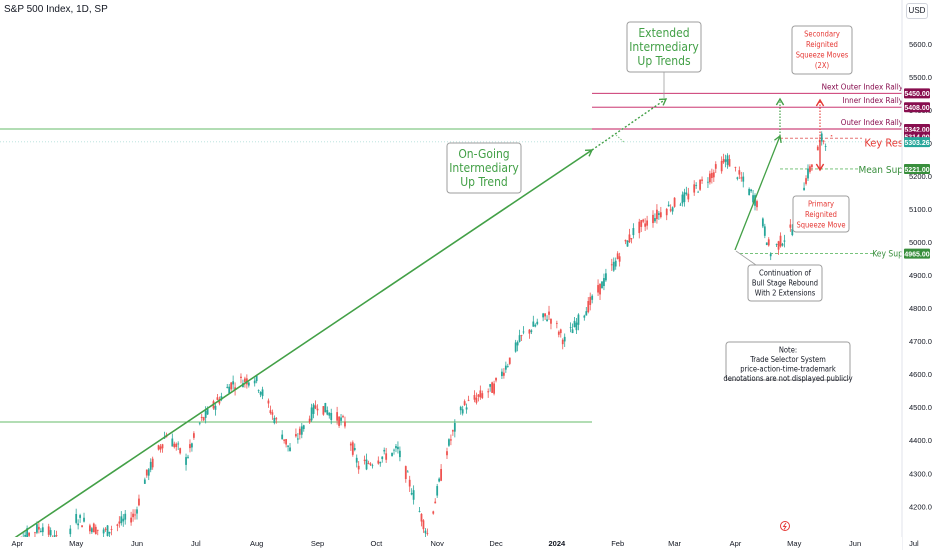  I want to click on x-tick-label: Oct, so click(377, 543).